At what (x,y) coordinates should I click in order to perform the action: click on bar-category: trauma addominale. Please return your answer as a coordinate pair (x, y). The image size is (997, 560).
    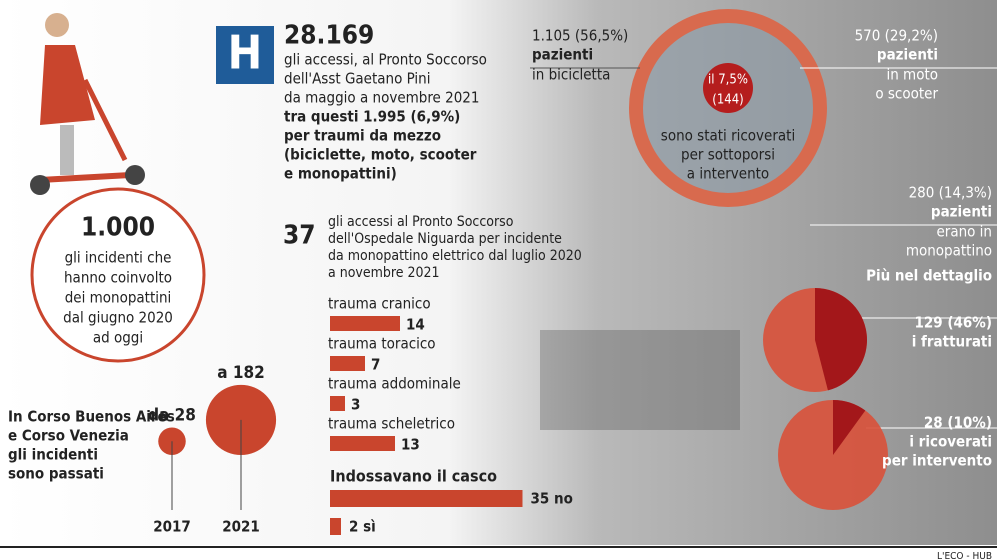
    Looking at the image, I should click on (394, 384).